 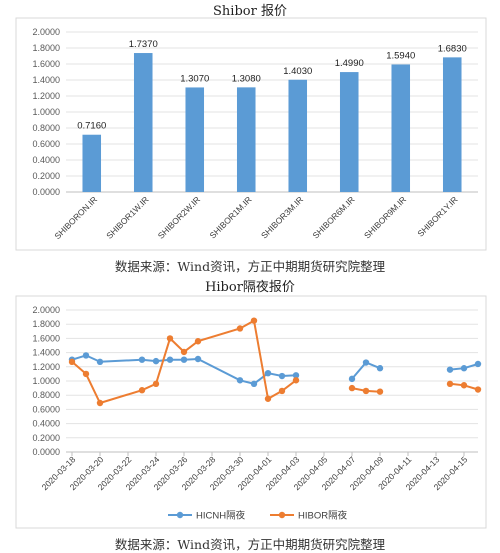 I want to click on chart1-y-tick-label: 1.4000, so click(x=46, y=80).